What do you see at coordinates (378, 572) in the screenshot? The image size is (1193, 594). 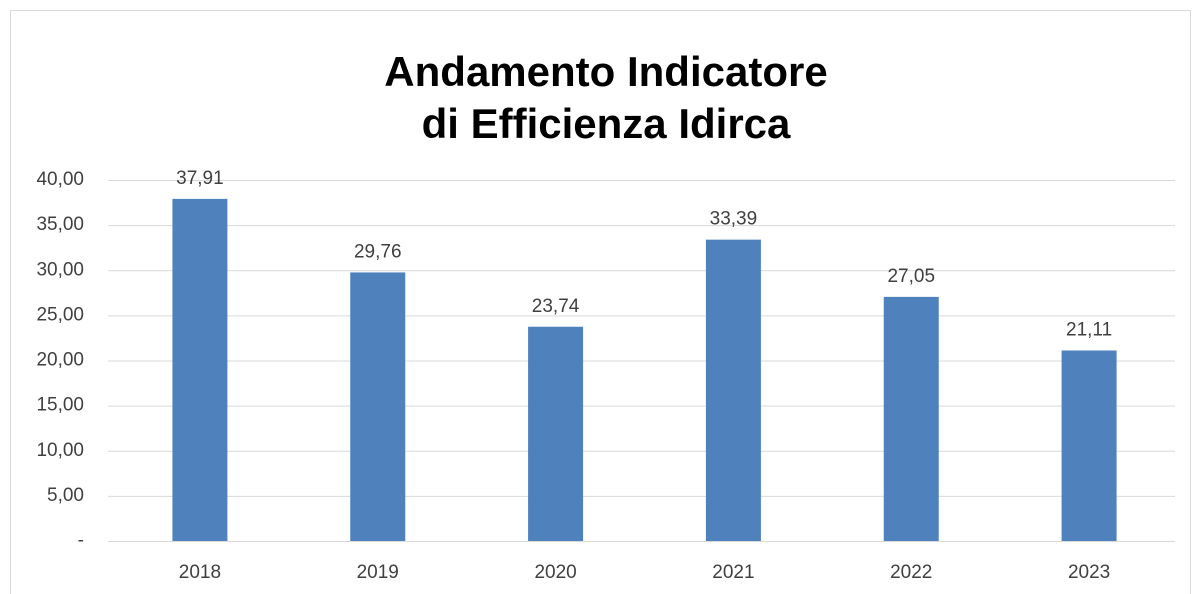 I see `x-tick-label: 2019` at bounding box center [378, 572].